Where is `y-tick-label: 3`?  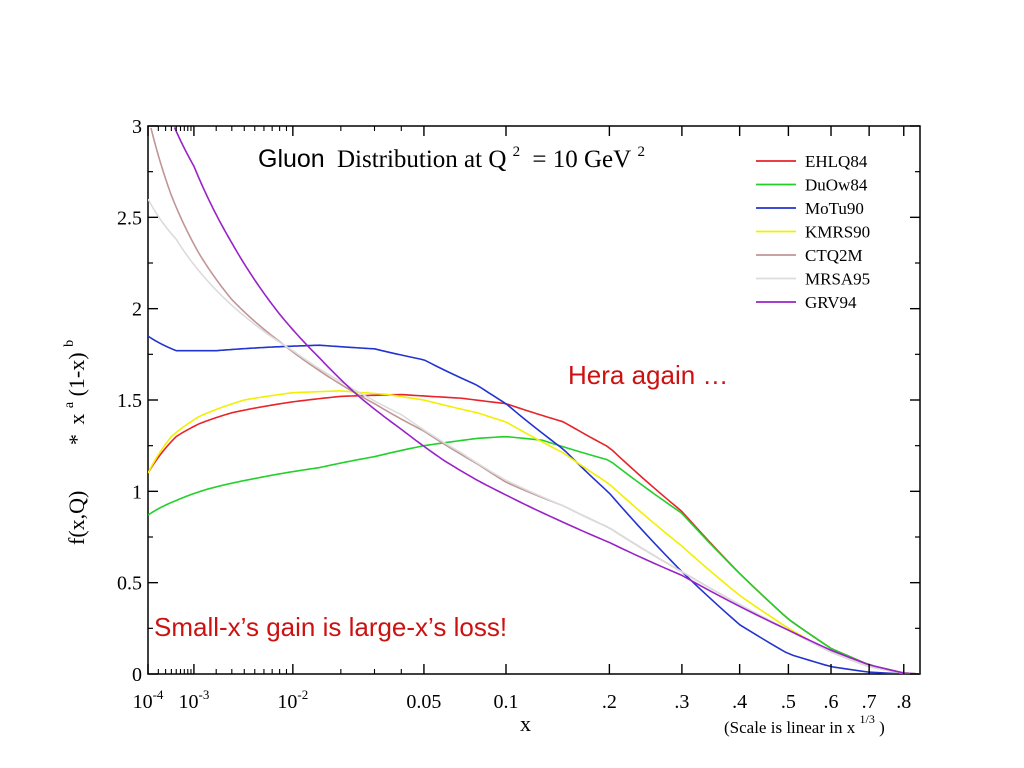 y-tick-label: 3 is located at coordinates (137, 127).